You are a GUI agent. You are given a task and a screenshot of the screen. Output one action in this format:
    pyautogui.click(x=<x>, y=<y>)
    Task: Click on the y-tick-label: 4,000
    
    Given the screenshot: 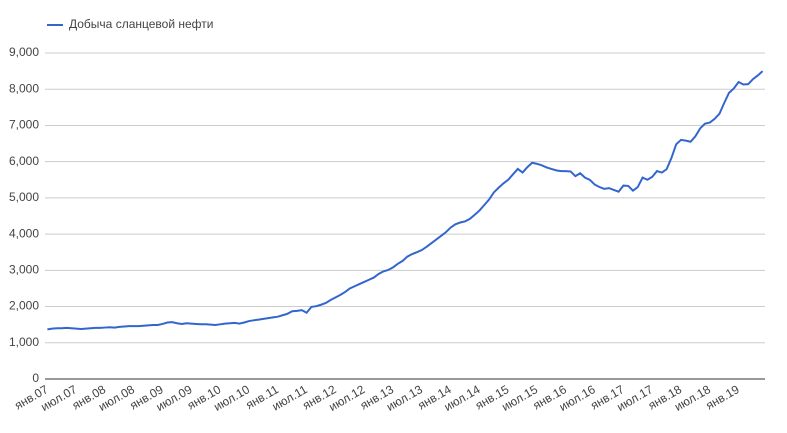 What is the action you would take?
    pyautogui.click(x=24, y=233)
    